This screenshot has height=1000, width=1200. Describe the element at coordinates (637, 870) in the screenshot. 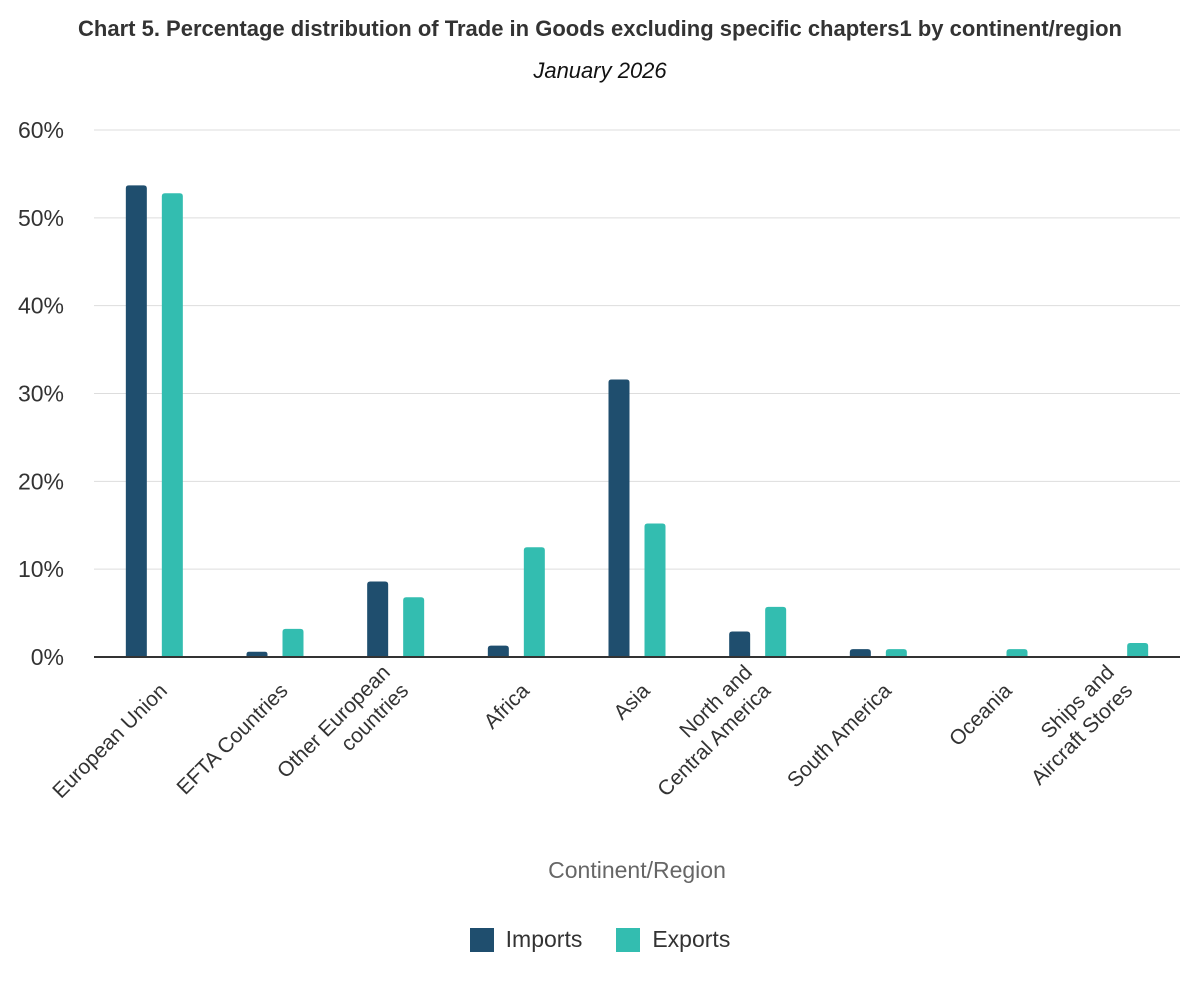

I see `x-axis-label: Continent/Region` at that location.